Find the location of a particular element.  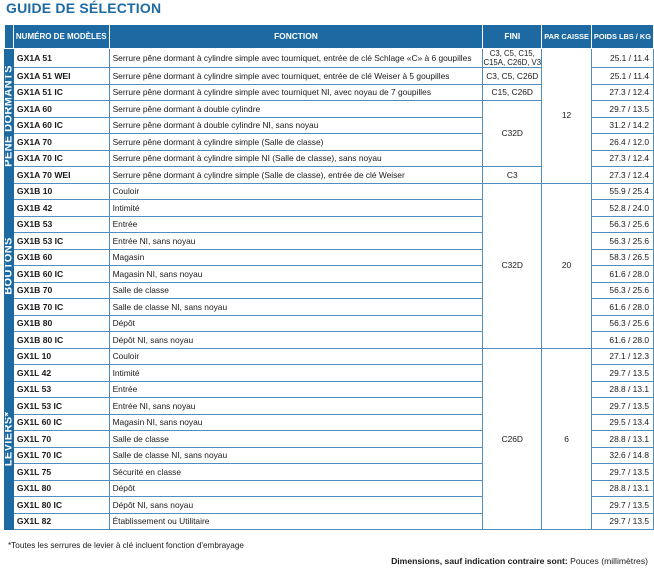

group-label-text: BOUTONS is located at coordinates (9, 266).